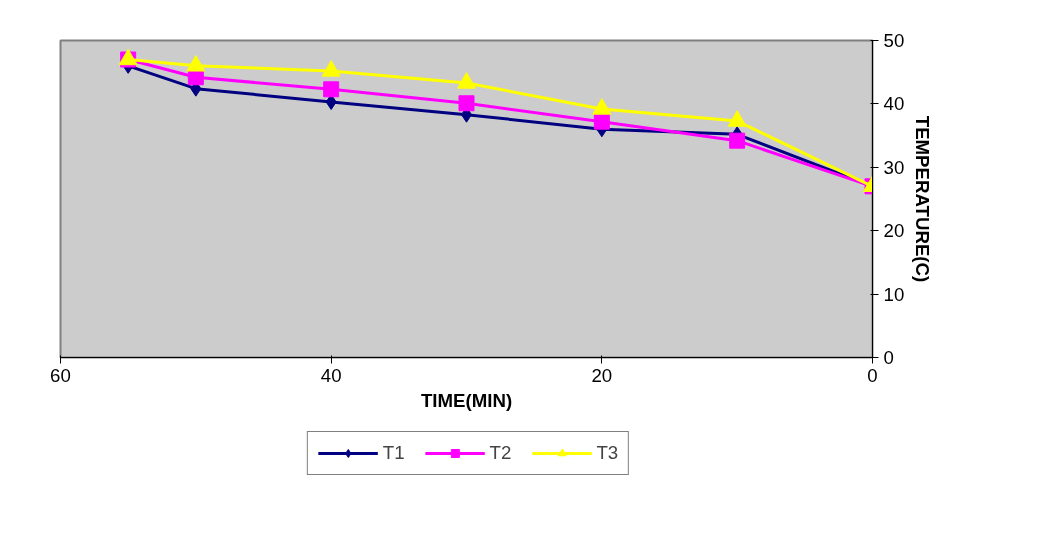 This screenshot has height=550, width=1037. Describe the element at coordinates (894, 231) in the screenshot. I see `y-tick-label: 20` at that location.